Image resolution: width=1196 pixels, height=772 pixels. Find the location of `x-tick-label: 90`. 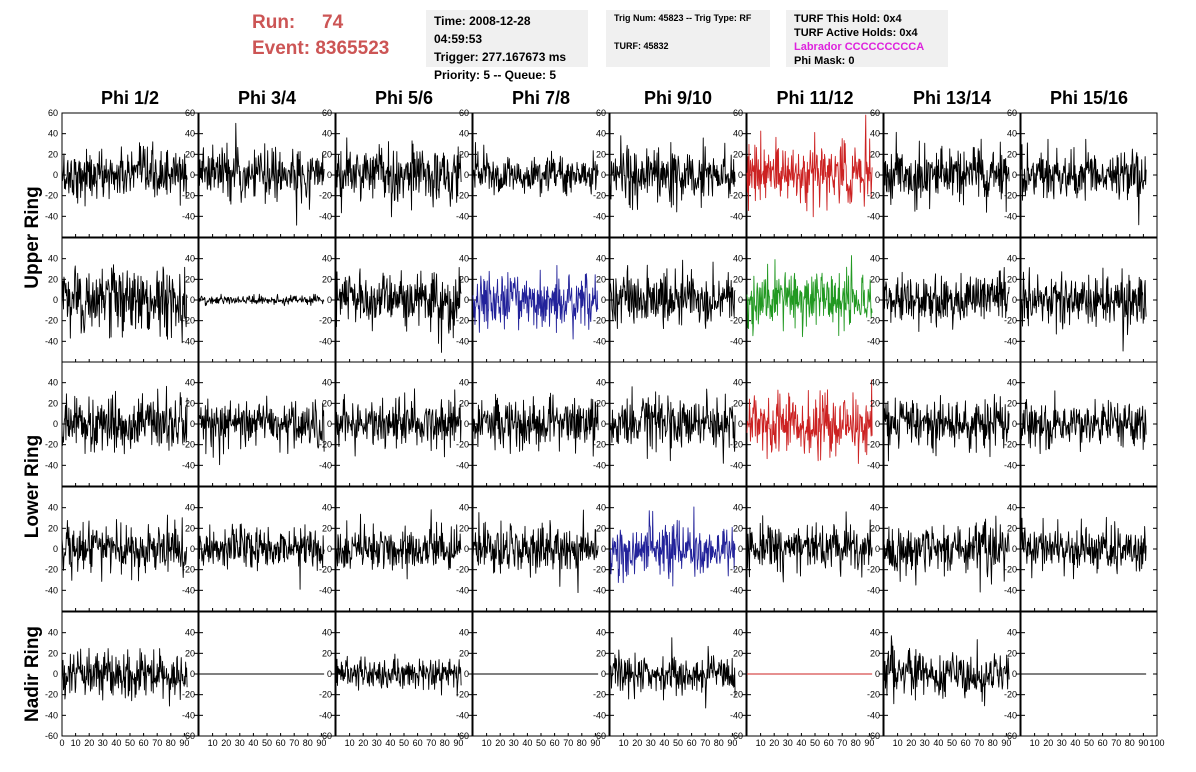

x-tick-label: 90 is located at coordinates (321, 743).